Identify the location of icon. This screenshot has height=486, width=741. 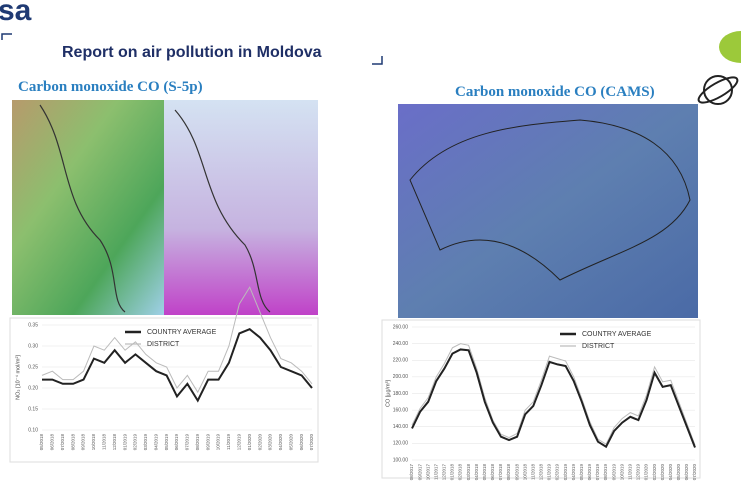
(718, 90).